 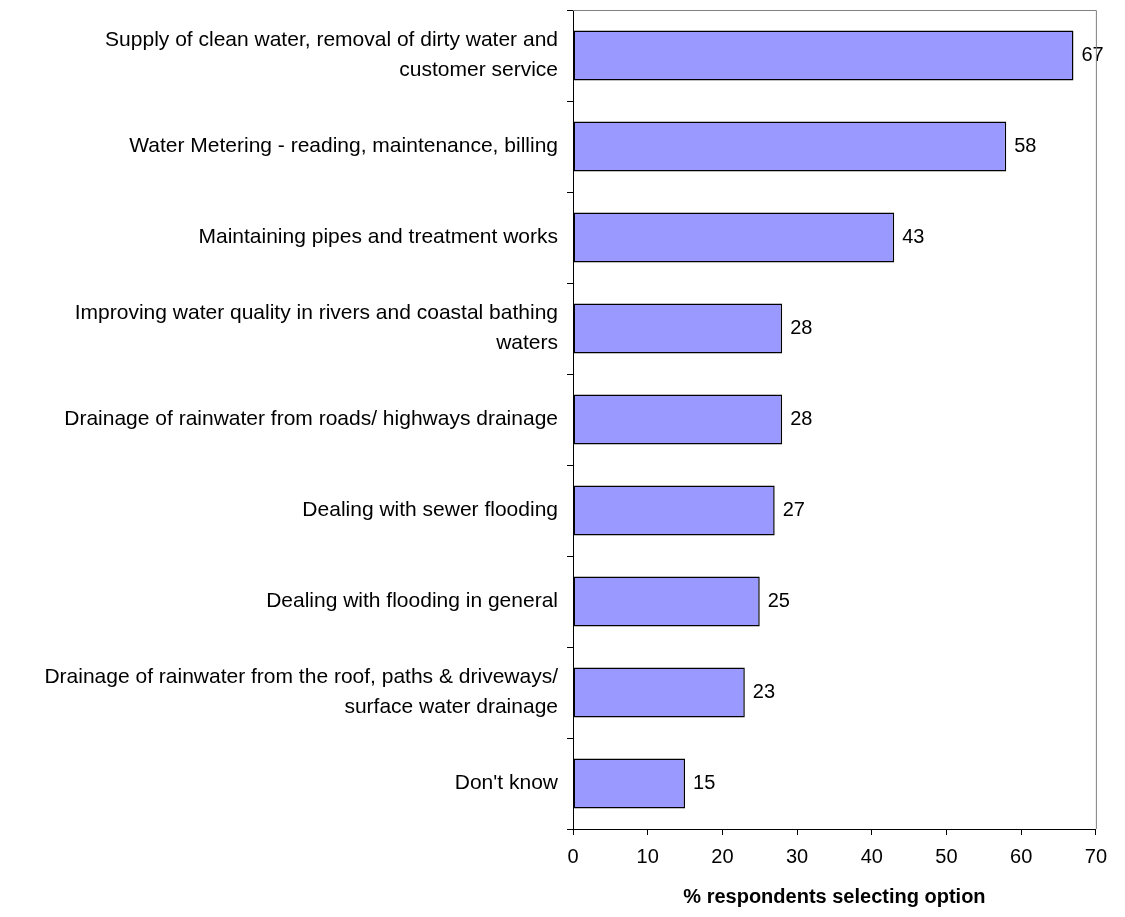 What do you see at coordinates (412, 600) in the screenshot?
I see `y-tick-label: Dealing with flooding in general` at bounding box center [412, 600].